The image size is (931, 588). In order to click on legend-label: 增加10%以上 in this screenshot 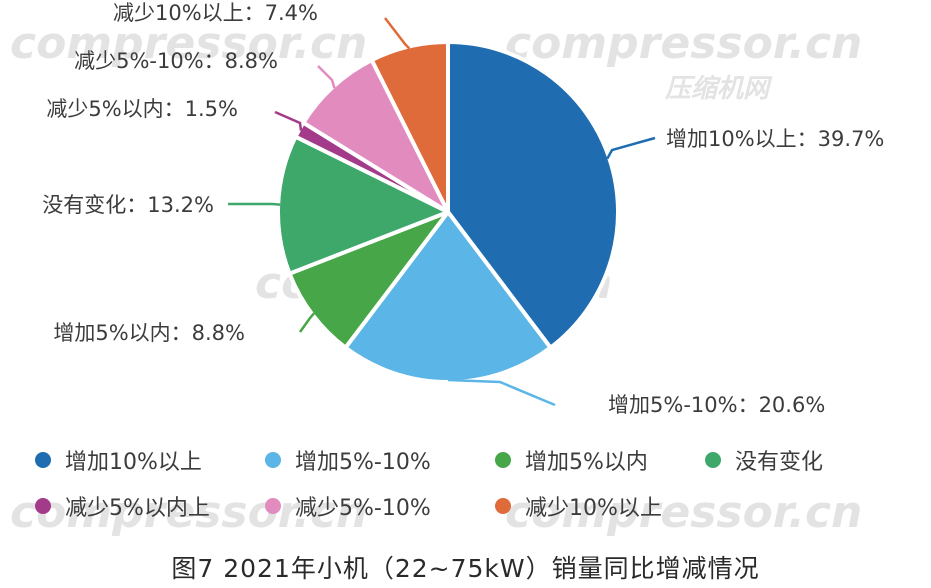, I will do `click(133, 462)`.